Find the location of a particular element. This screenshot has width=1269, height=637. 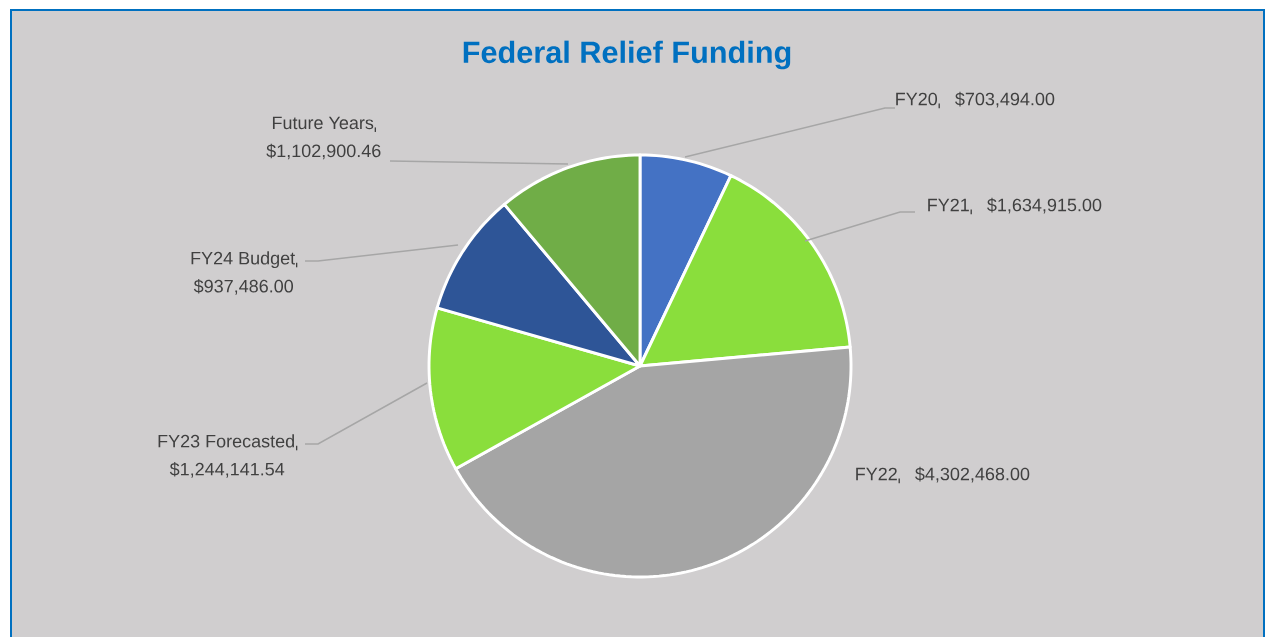

data-label: $4,302,468.00 is located at coordinates (972, 474).